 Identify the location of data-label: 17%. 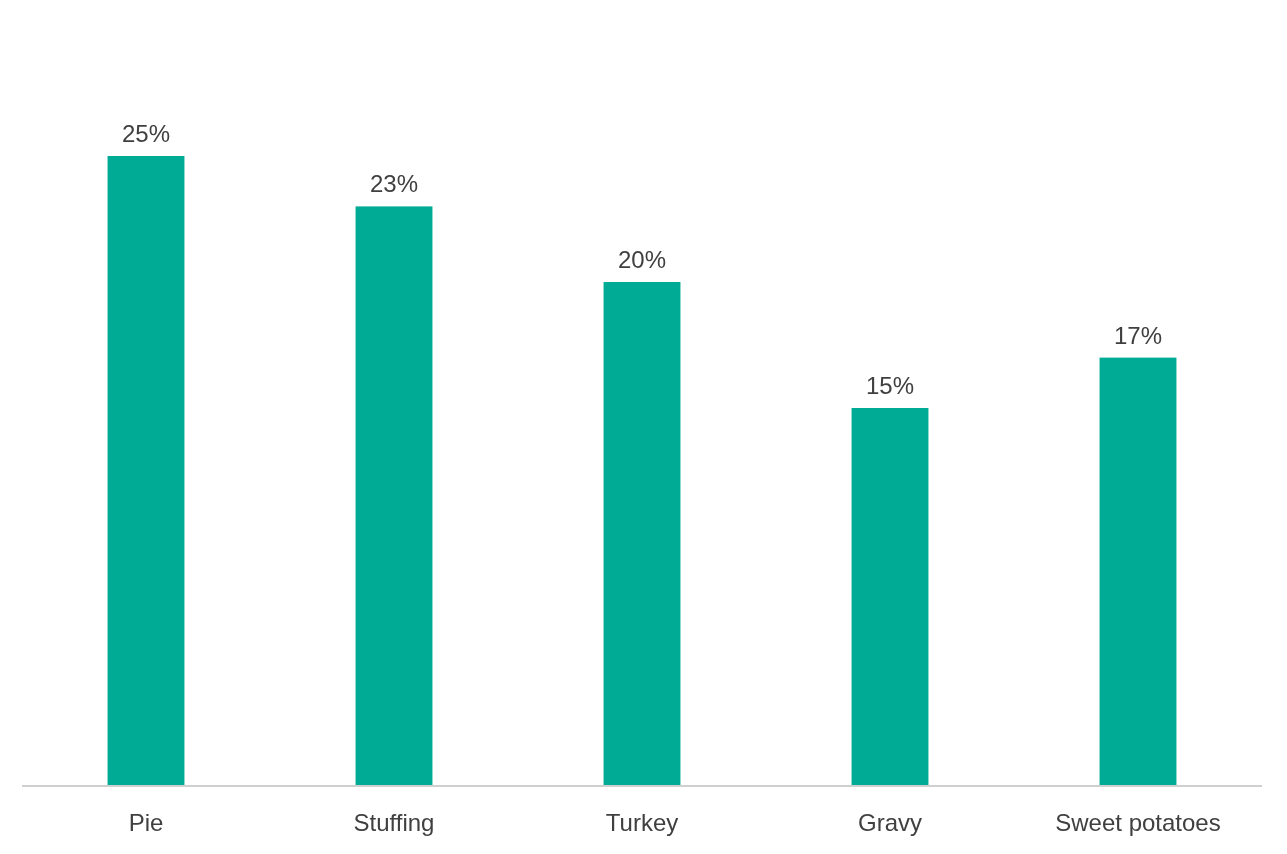
(1138, 335).